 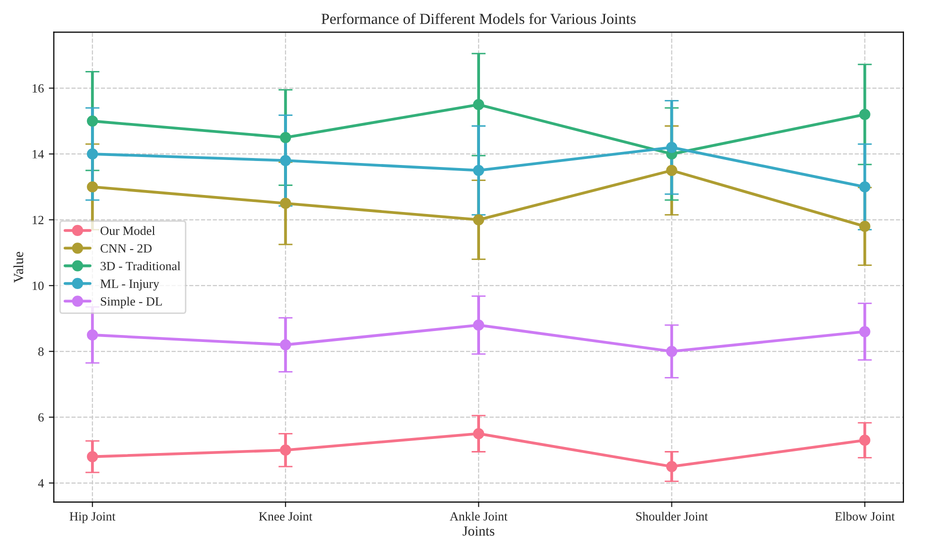 I want to click on y-tick-label: 16, so click(x=38, y=88).